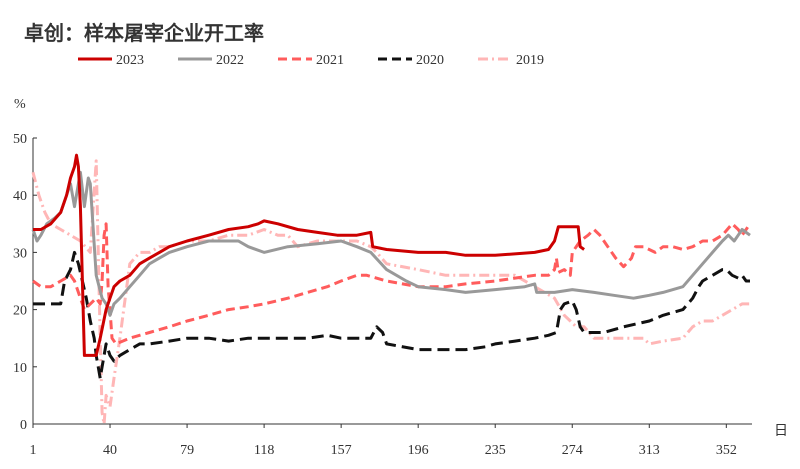  I want to click on y-tick-label: 0, so click(23, 425).